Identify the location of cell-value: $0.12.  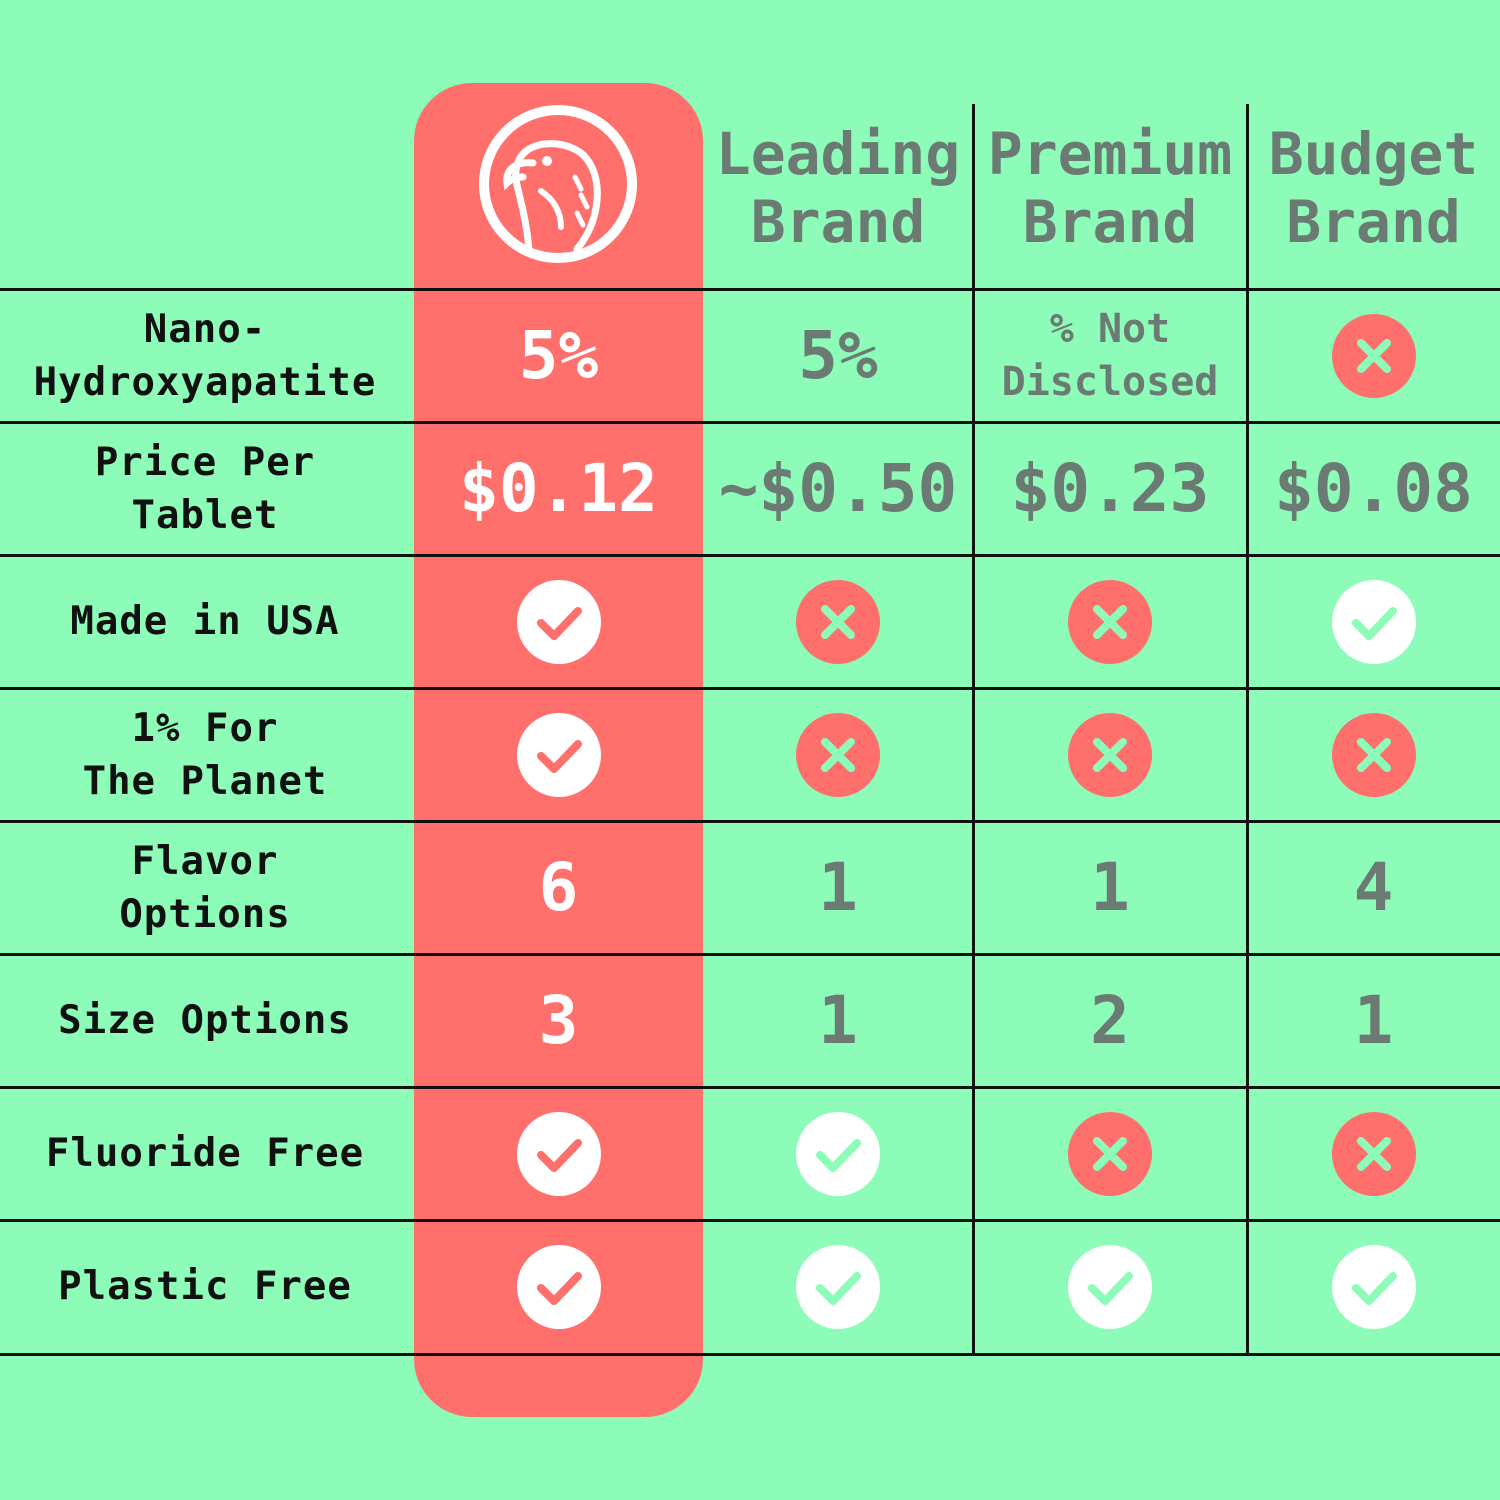
(558, 488).